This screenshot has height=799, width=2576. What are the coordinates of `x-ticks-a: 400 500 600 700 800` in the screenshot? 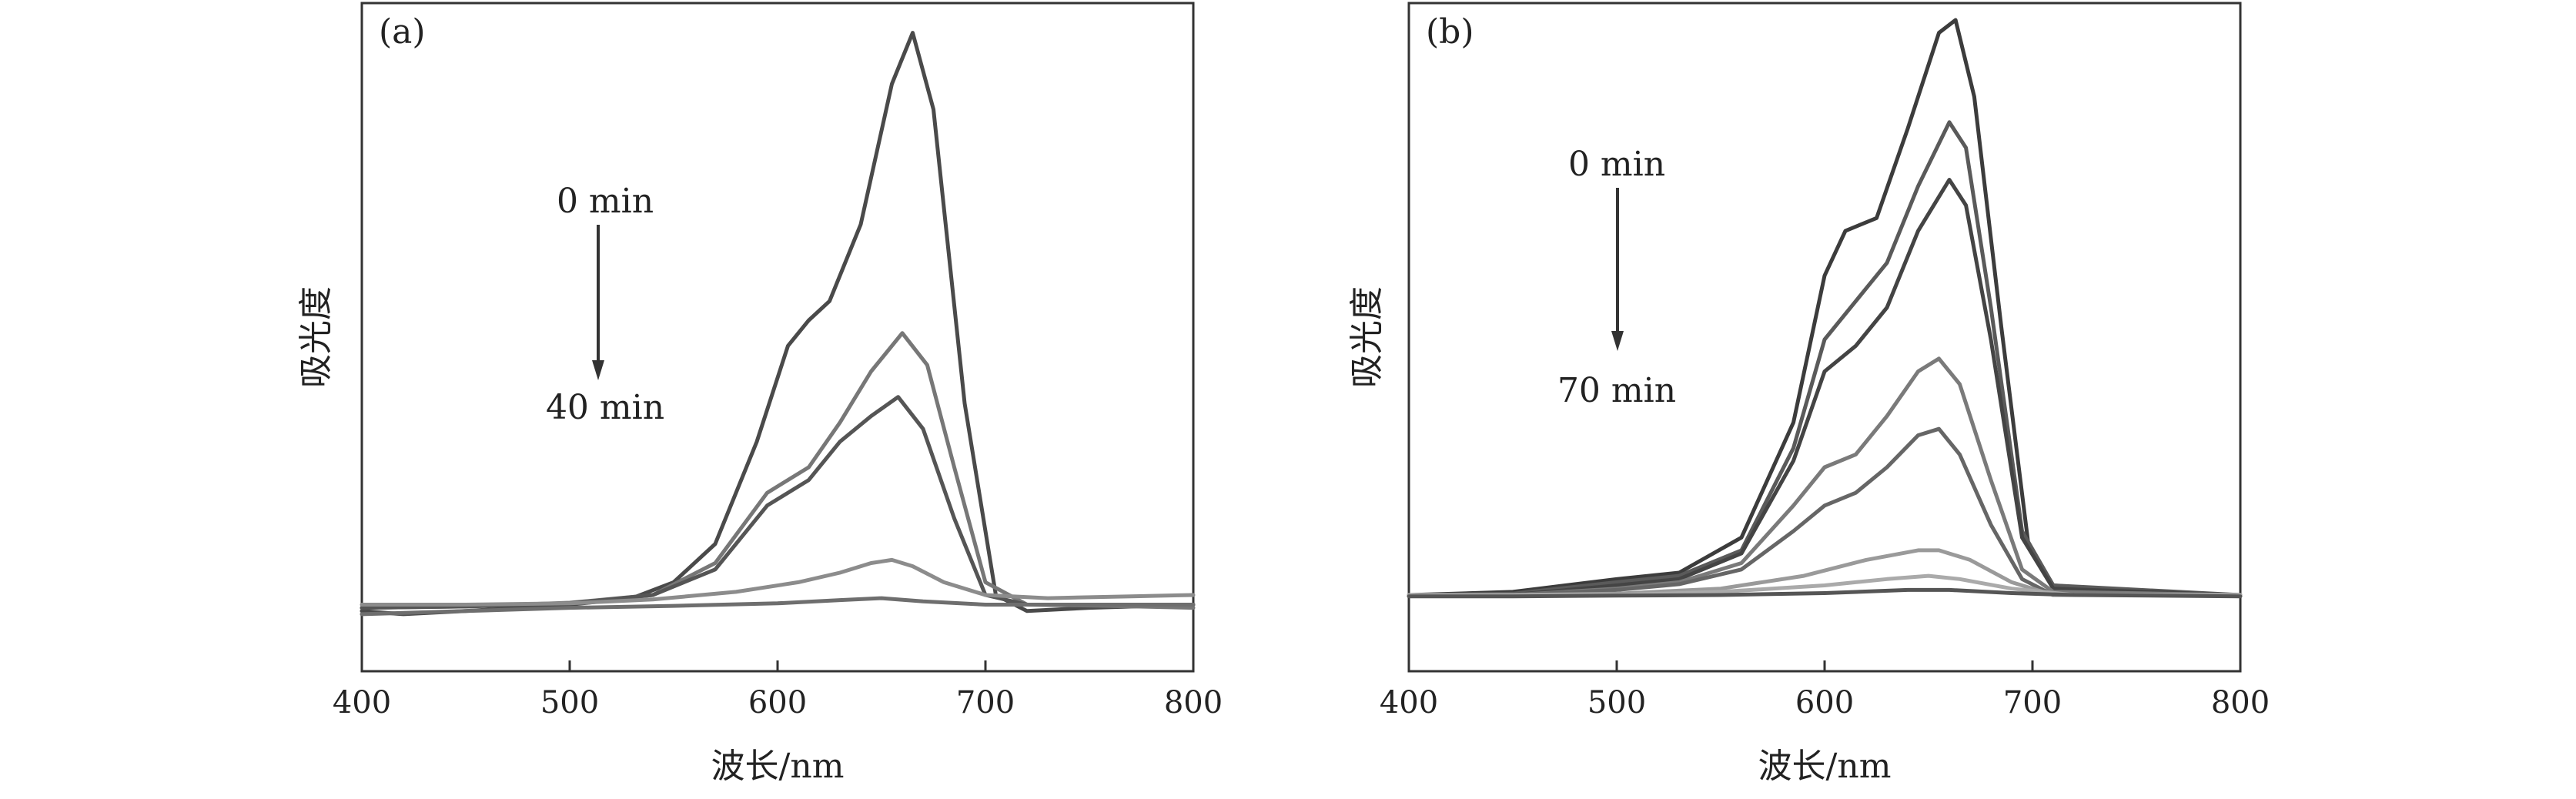 It's located at (778, 690).